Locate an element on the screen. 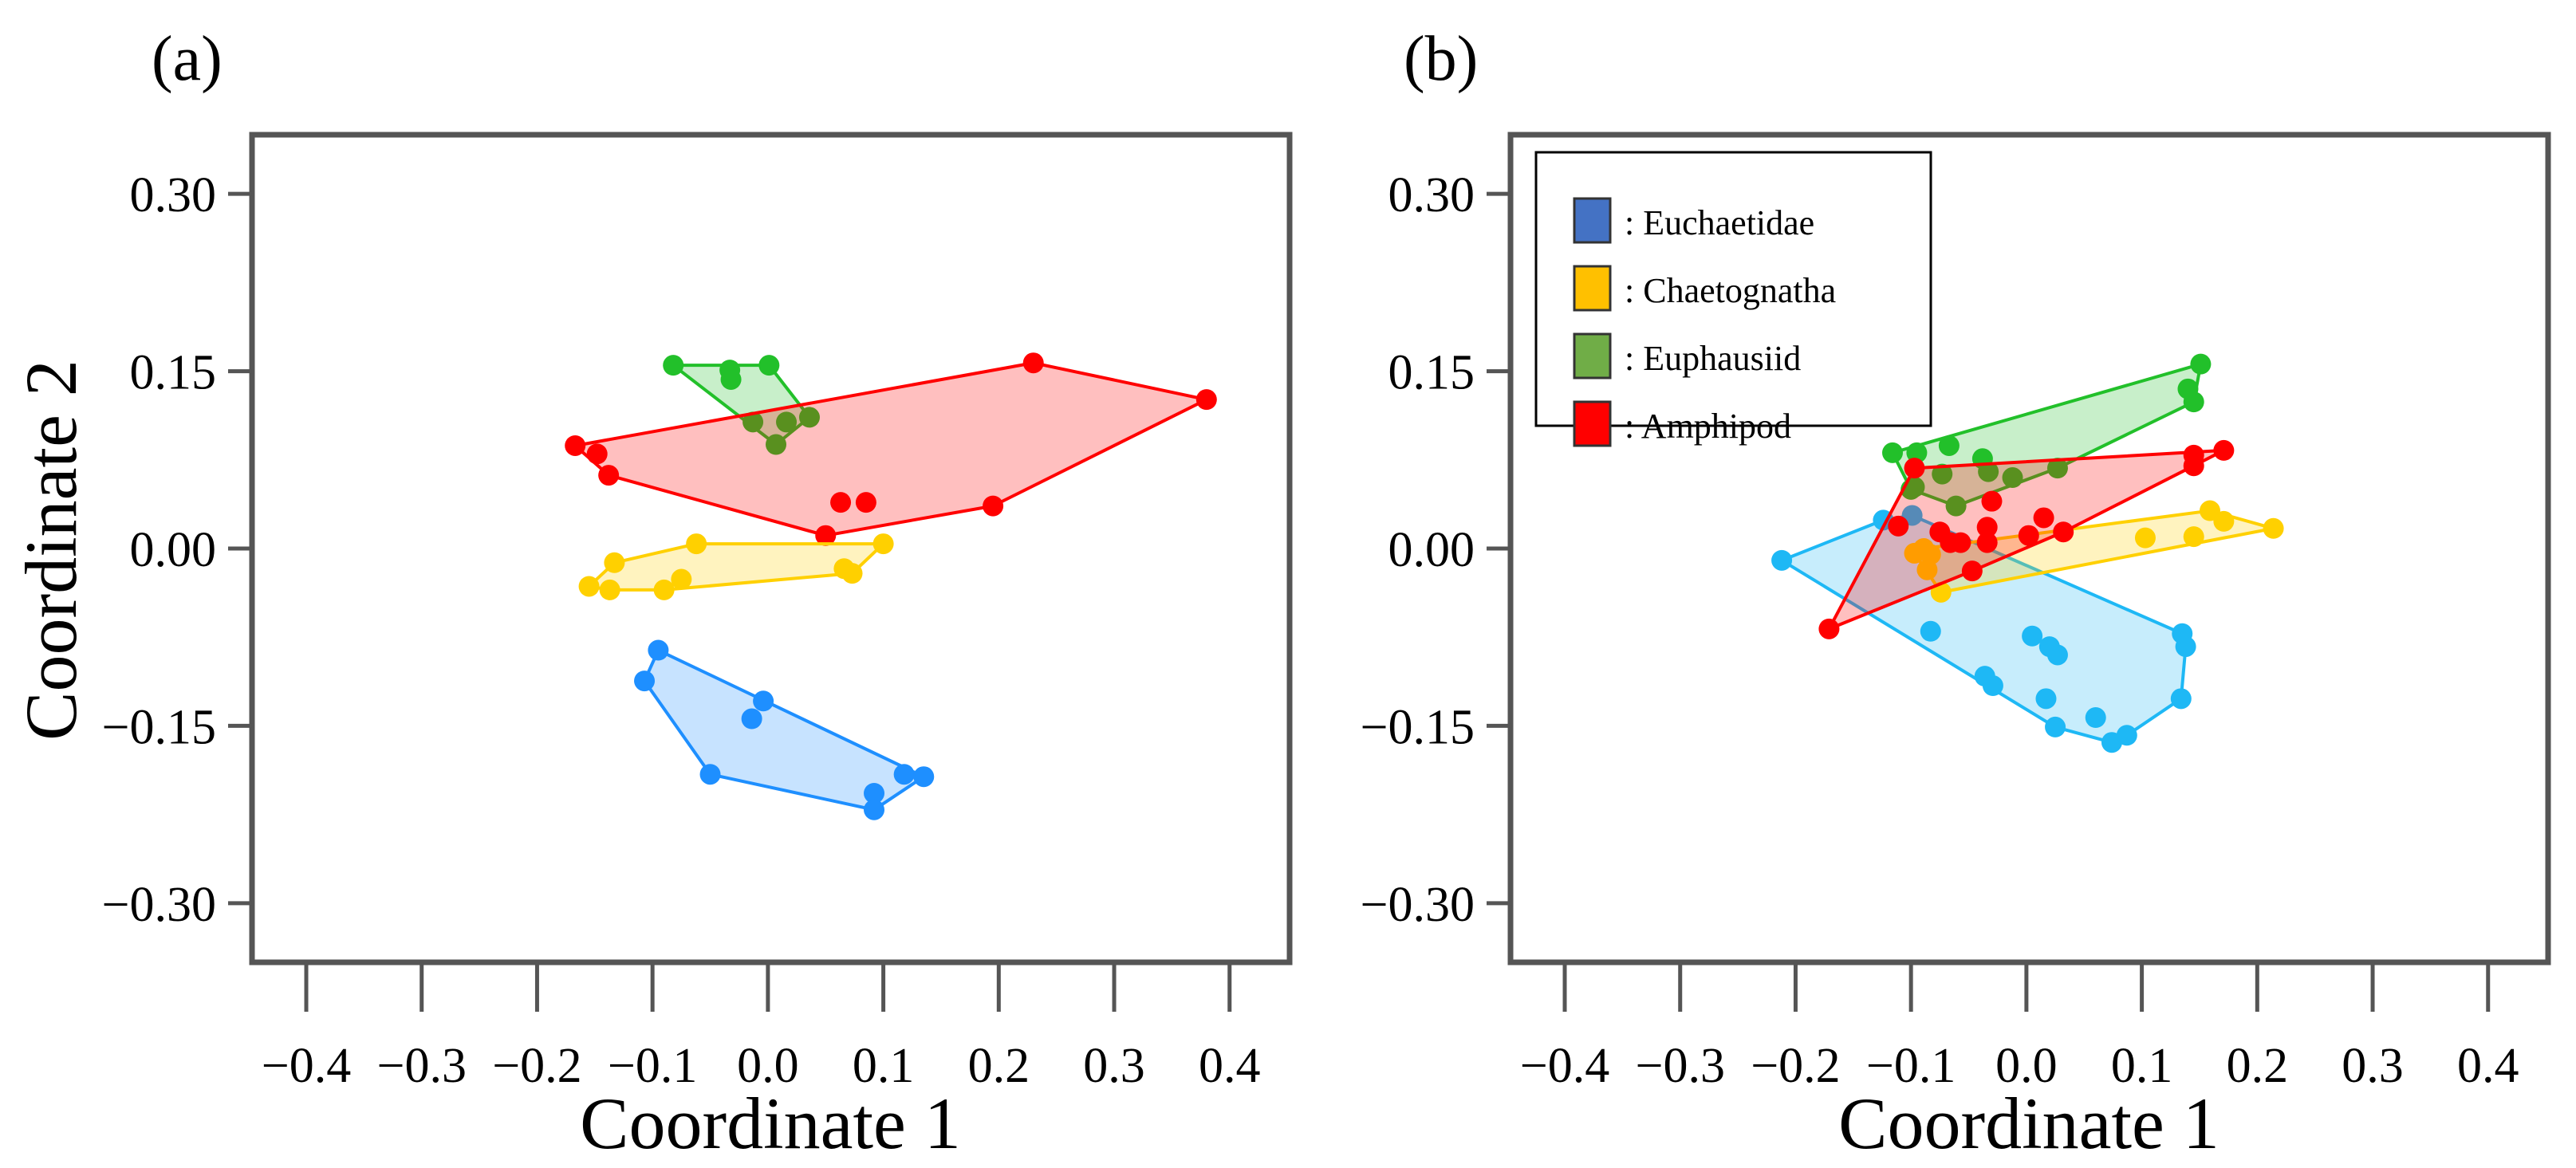  x-tick-label: −0.1 is located at coordinates (652, 1066).